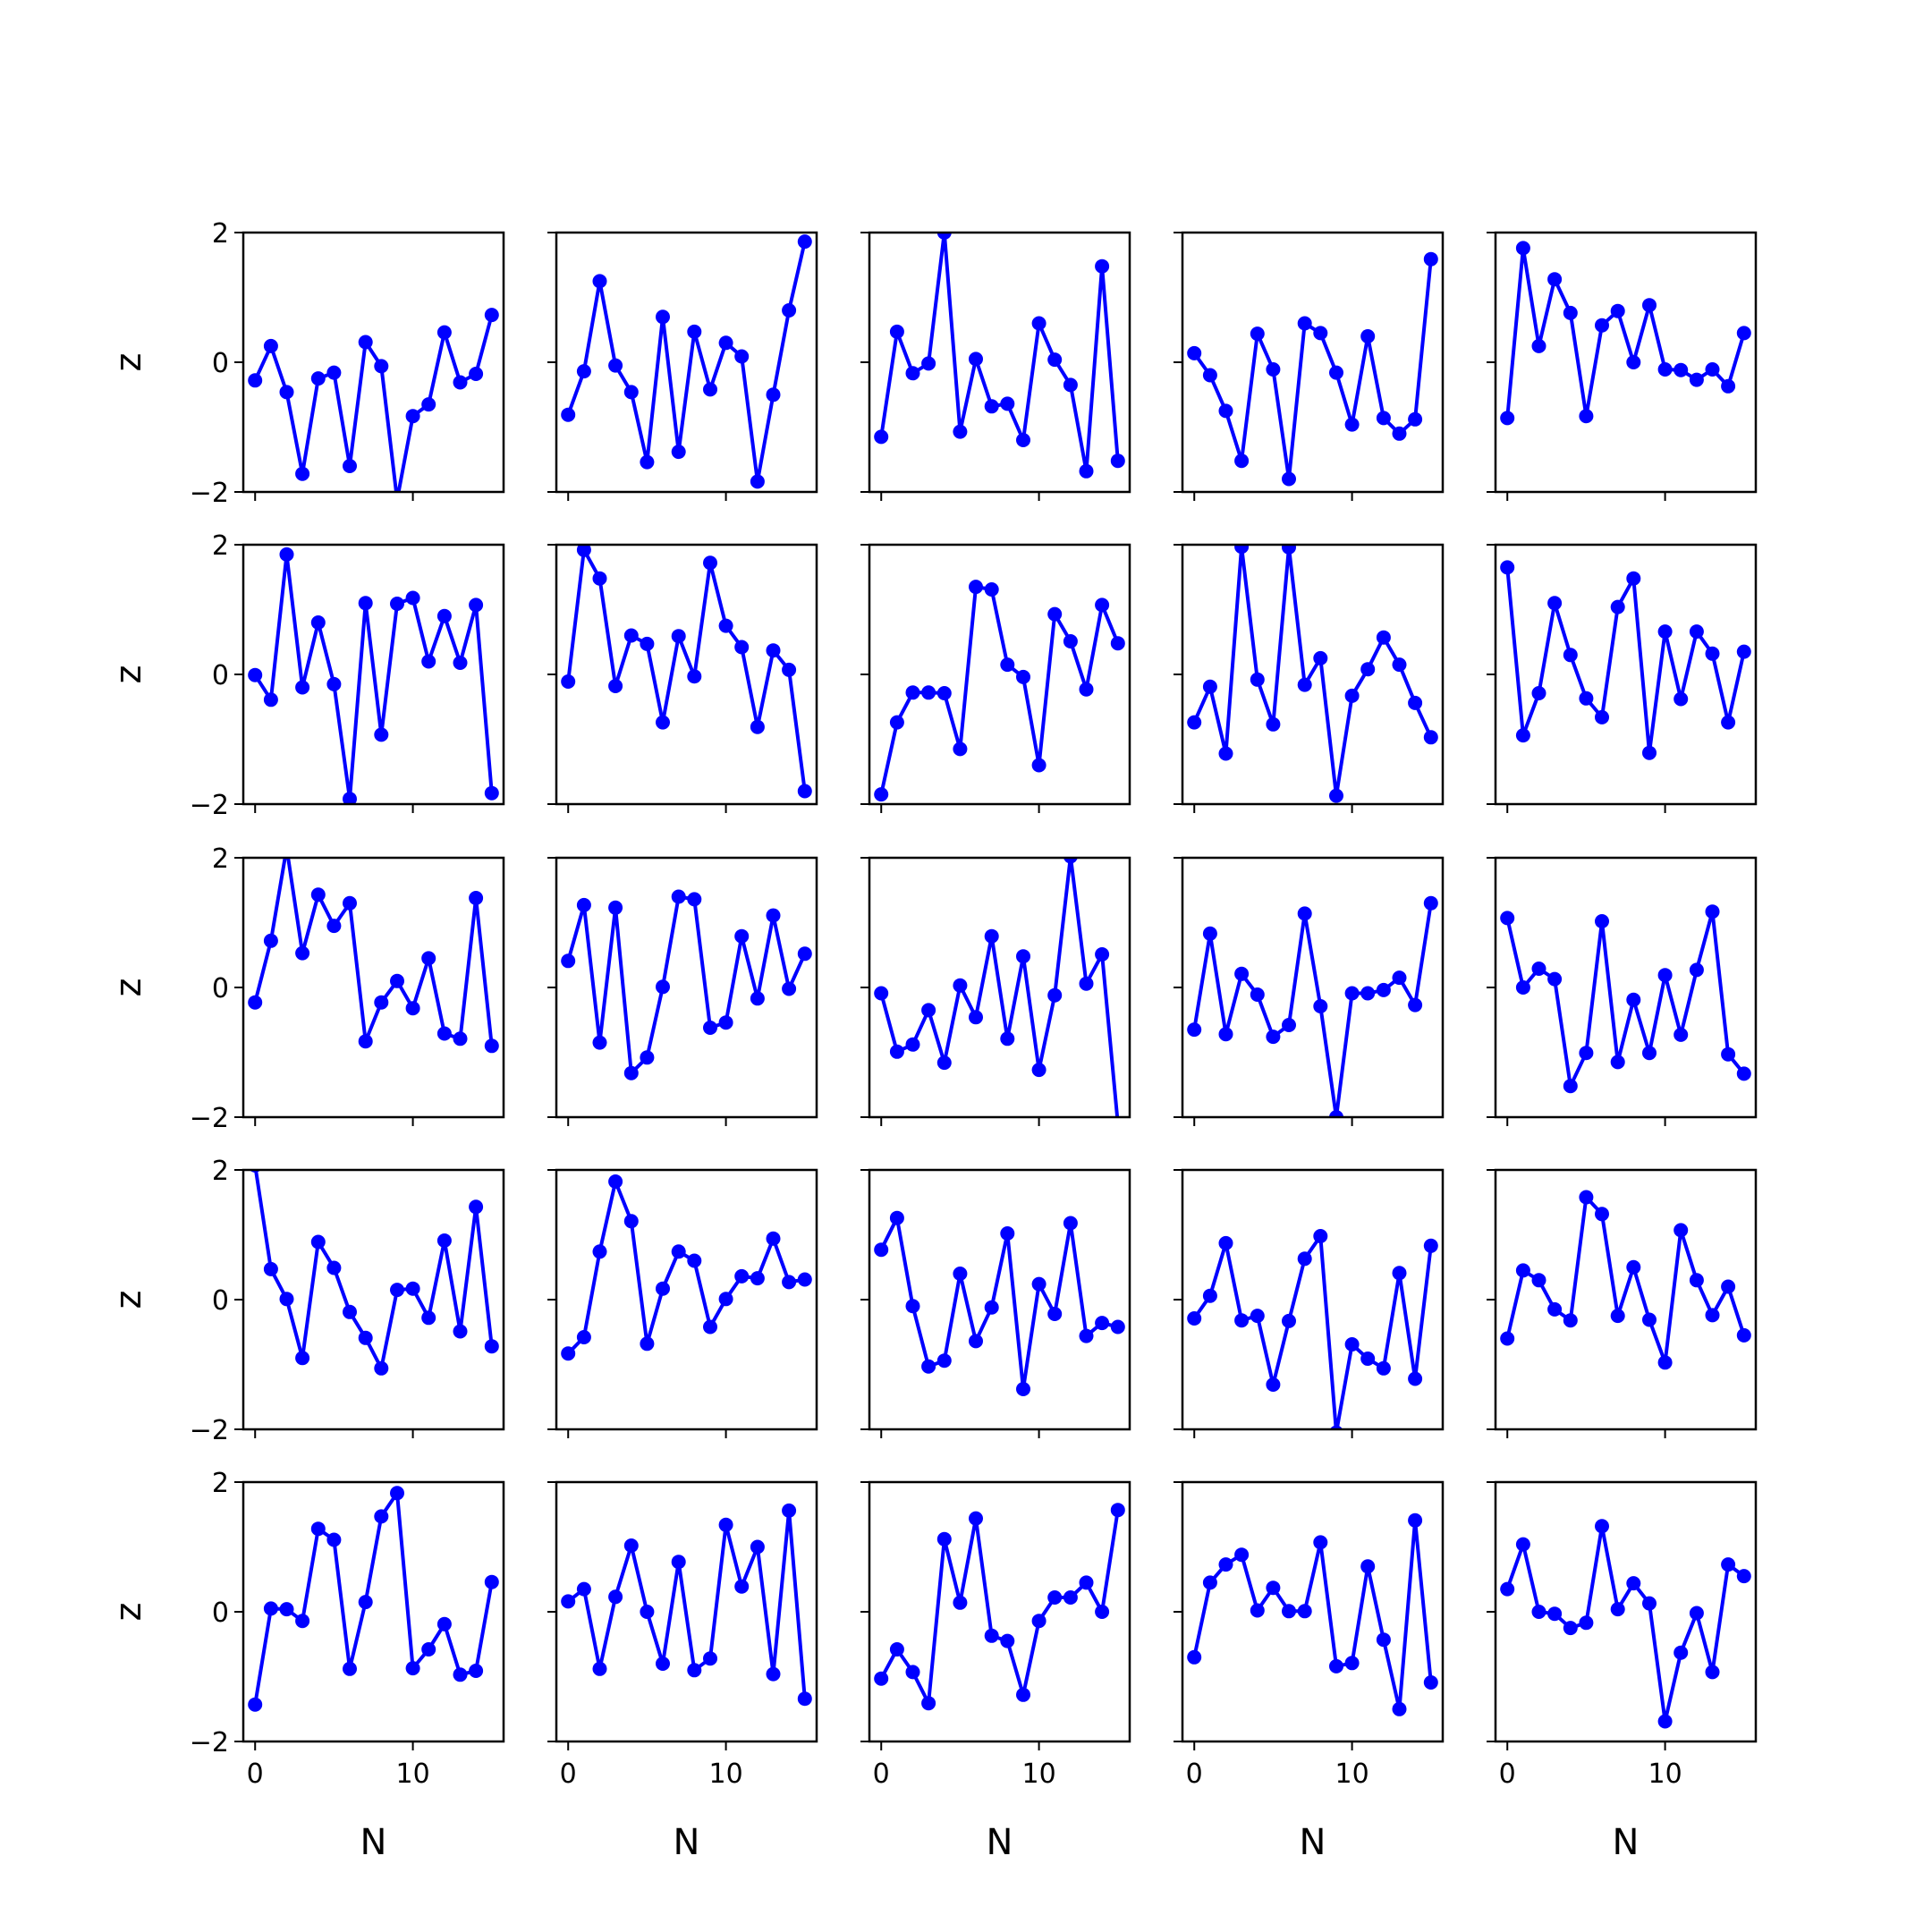 This screenshot has height=1932, width=1932. What do you see at coordinates (306, 1665) in the screenshot?
I see `subplot-r5-c1: 0 10 −2 0 2 z N` at bounding box center [306, 1665].